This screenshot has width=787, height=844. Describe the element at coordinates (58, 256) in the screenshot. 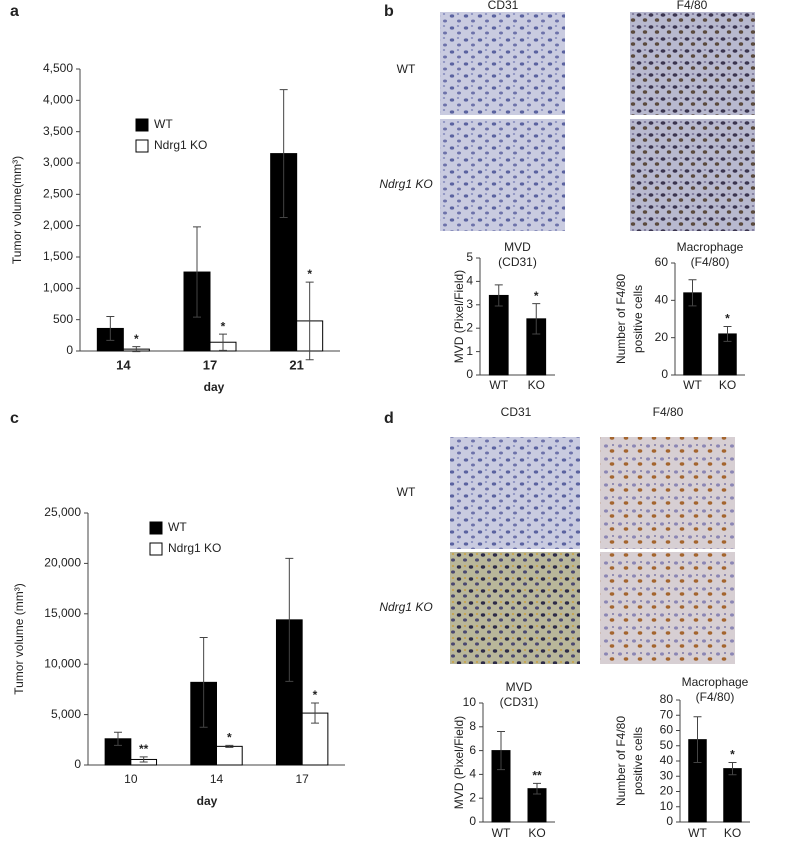

I see `y-tick-label: 1,500` at that location.